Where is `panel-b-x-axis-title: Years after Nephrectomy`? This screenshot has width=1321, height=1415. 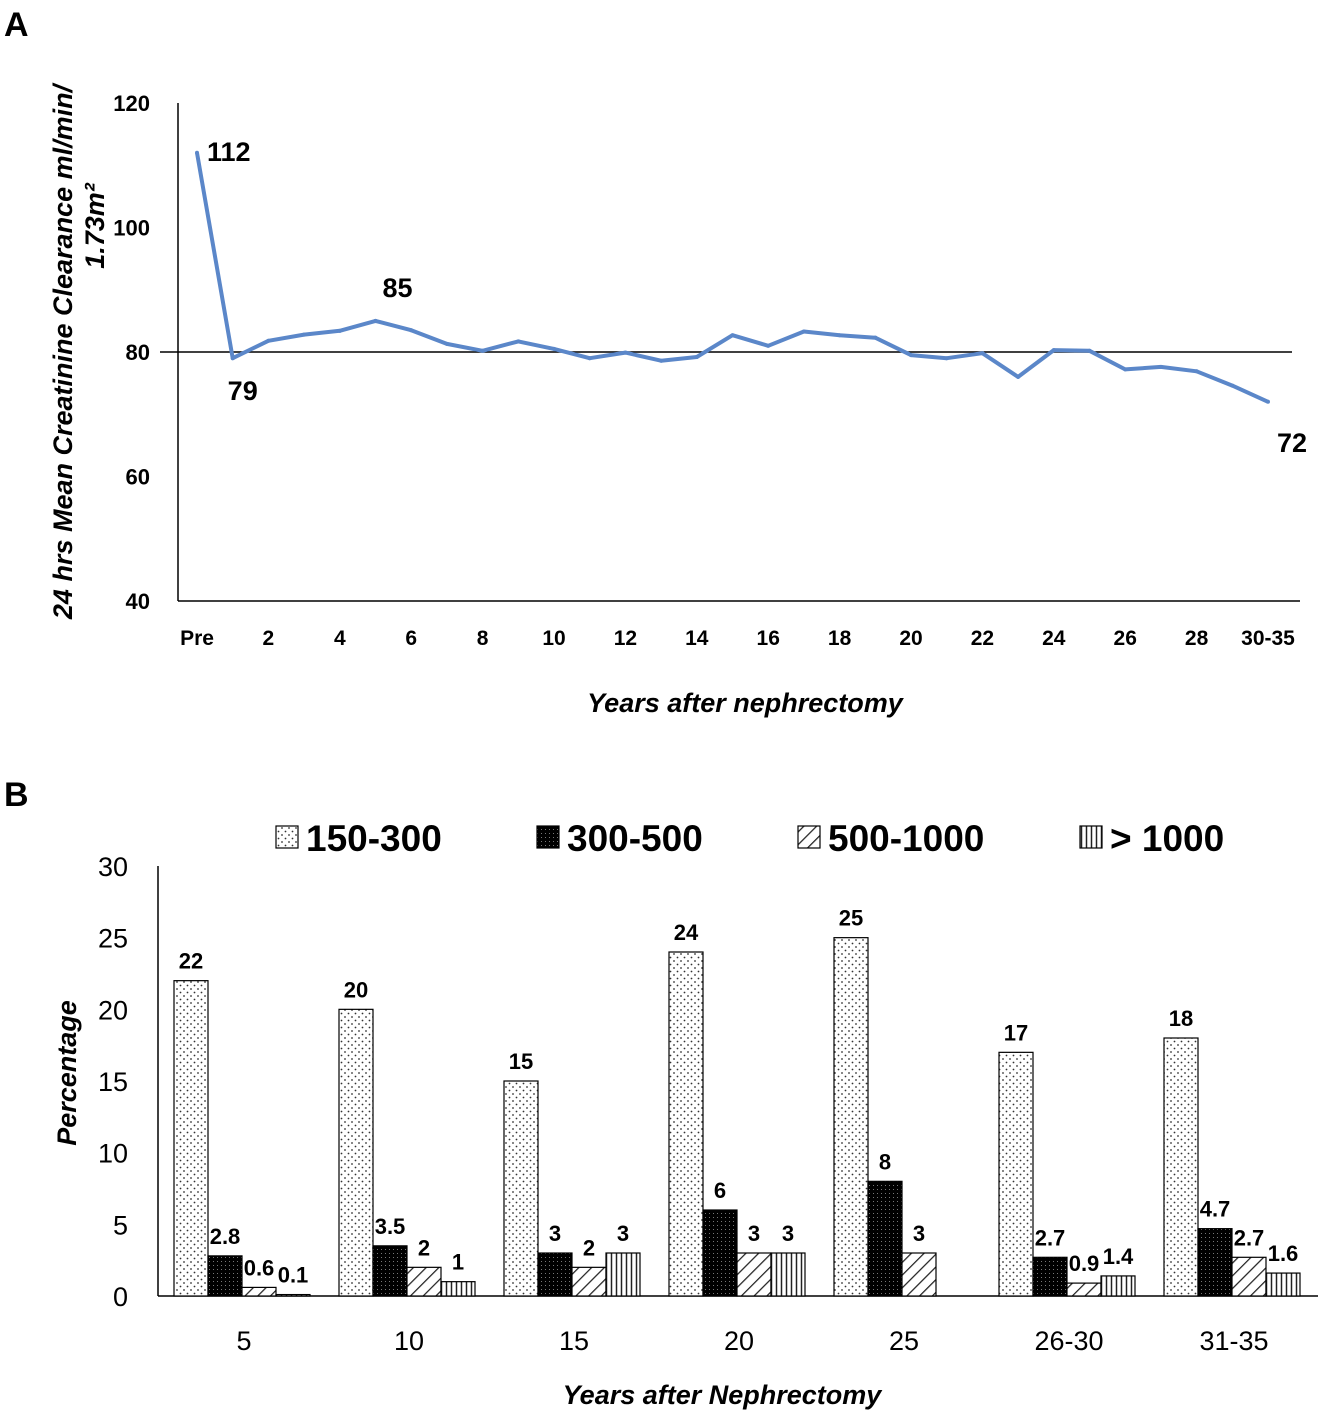
panel-b-x-axis-title: Years after Nephrectomy is located at coordinates (723, 1395).